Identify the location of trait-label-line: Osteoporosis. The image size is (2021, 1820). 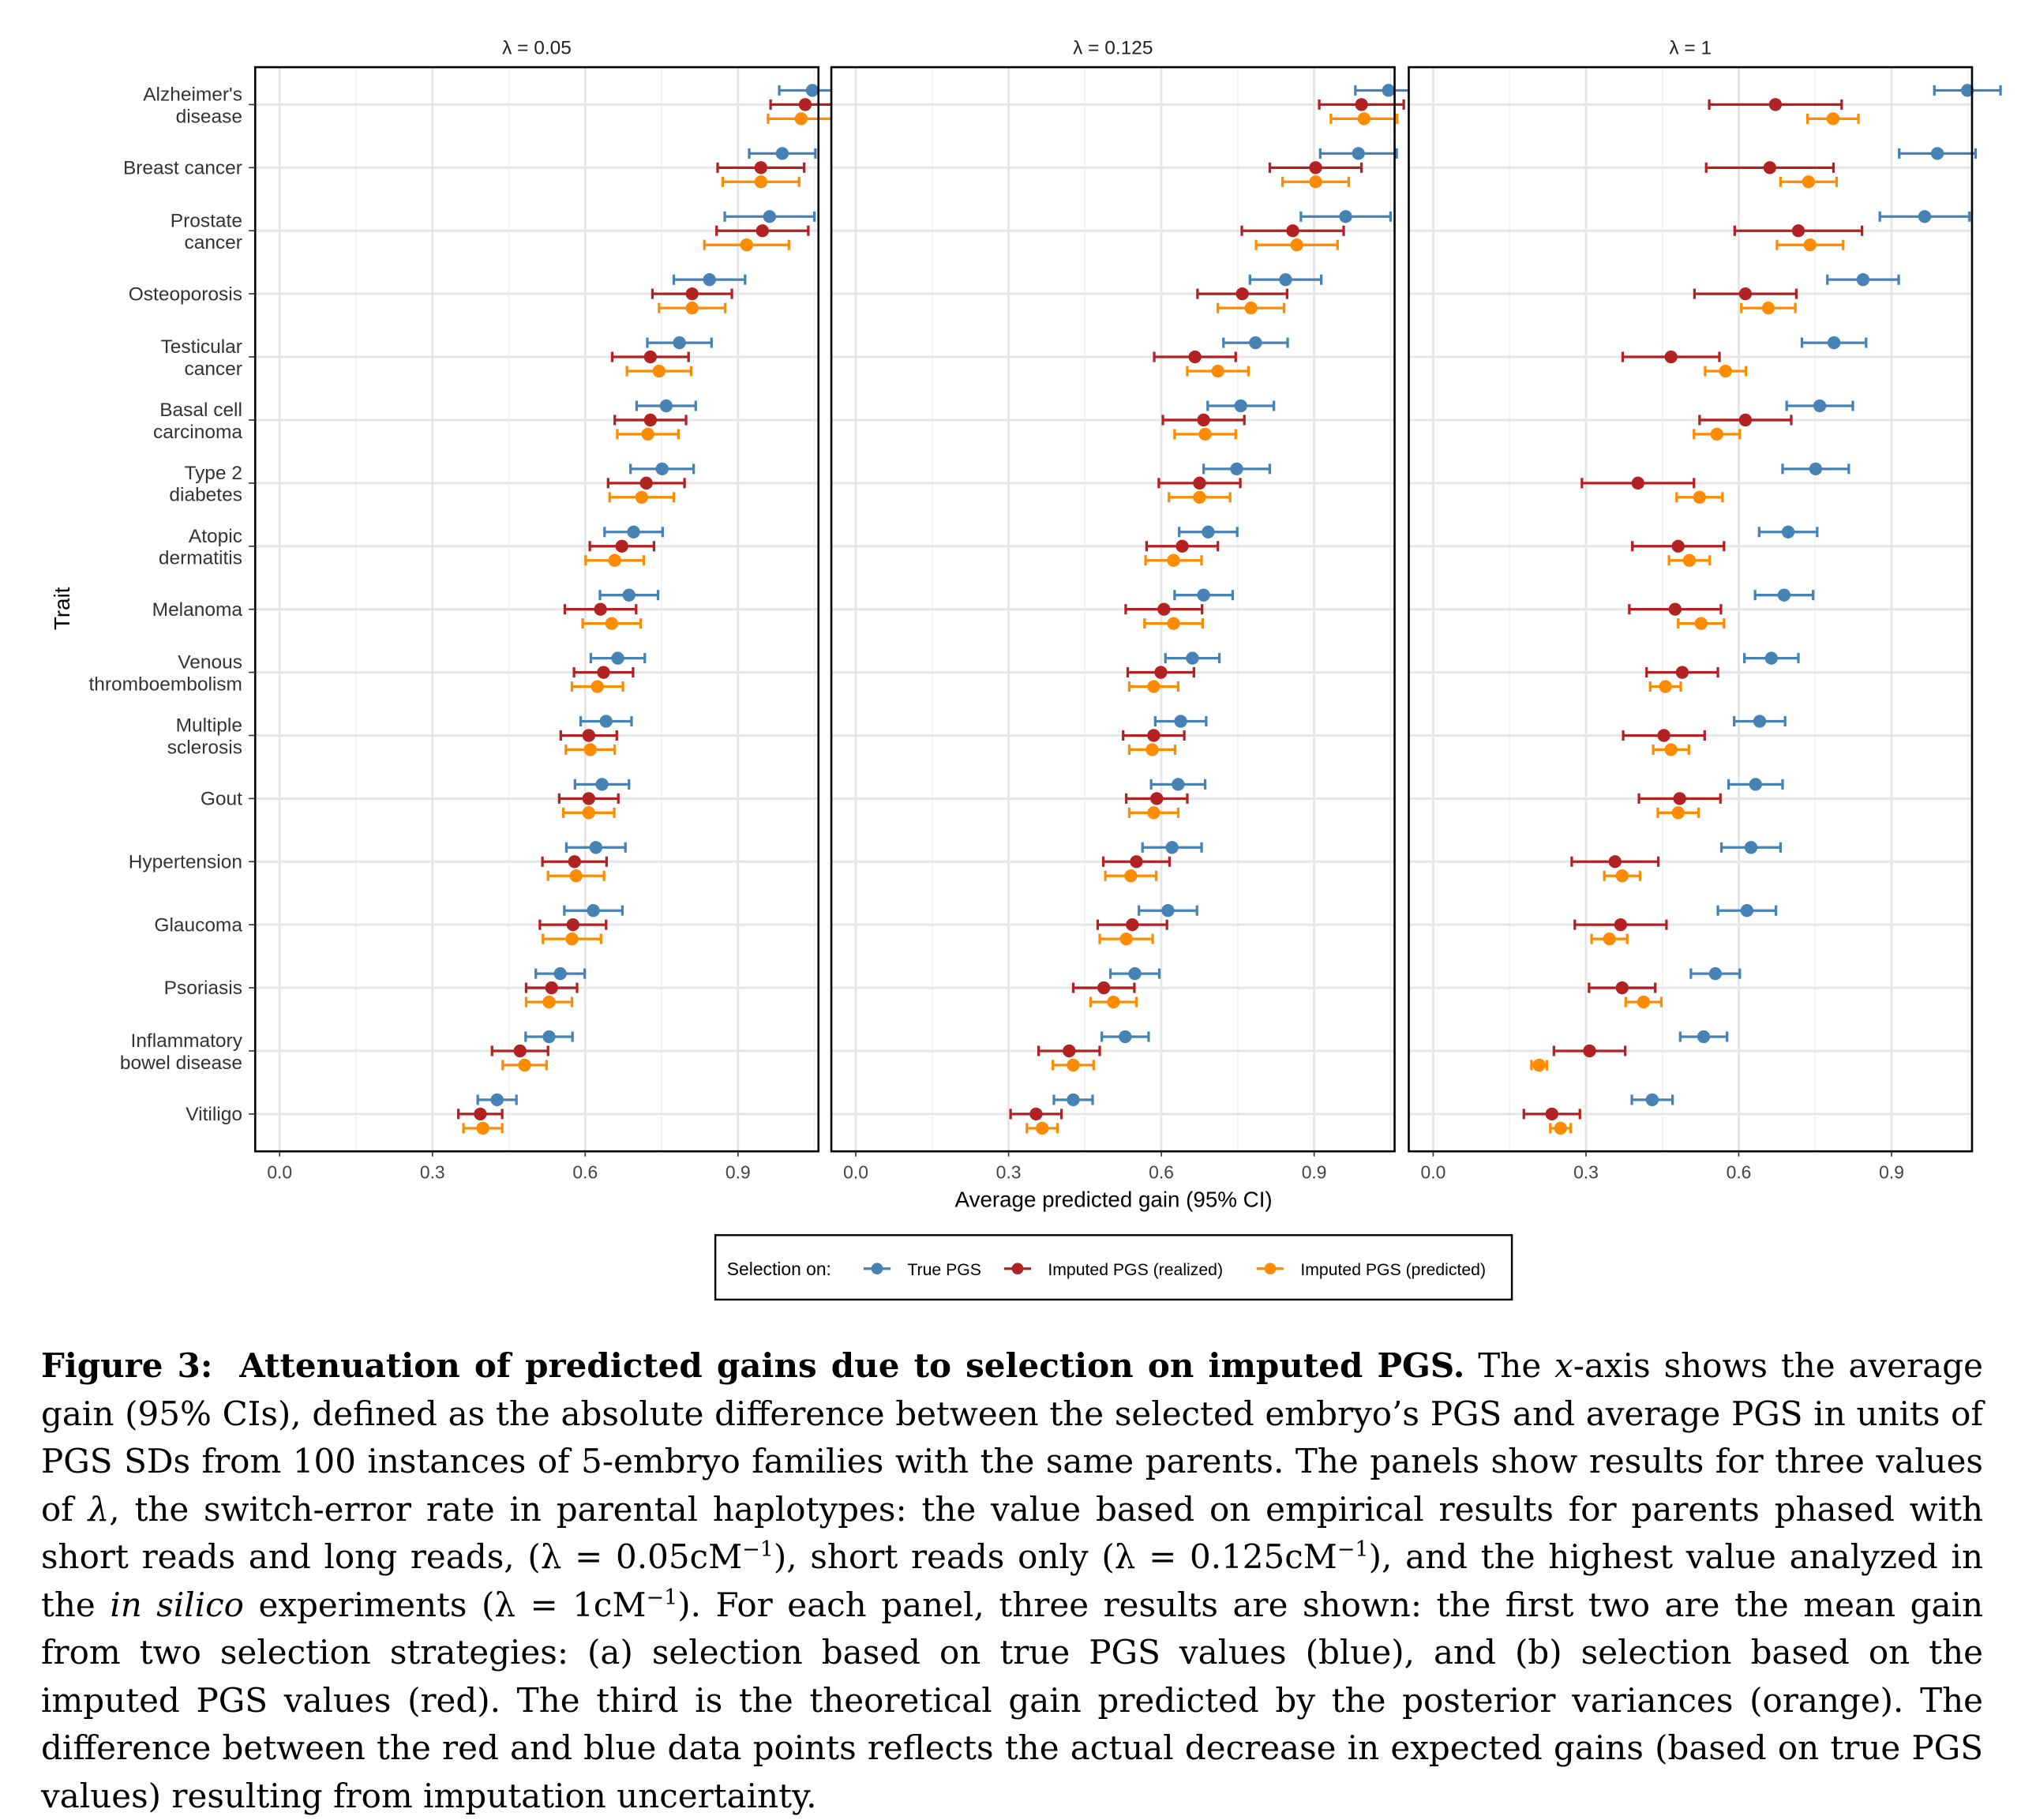
(185, 294).